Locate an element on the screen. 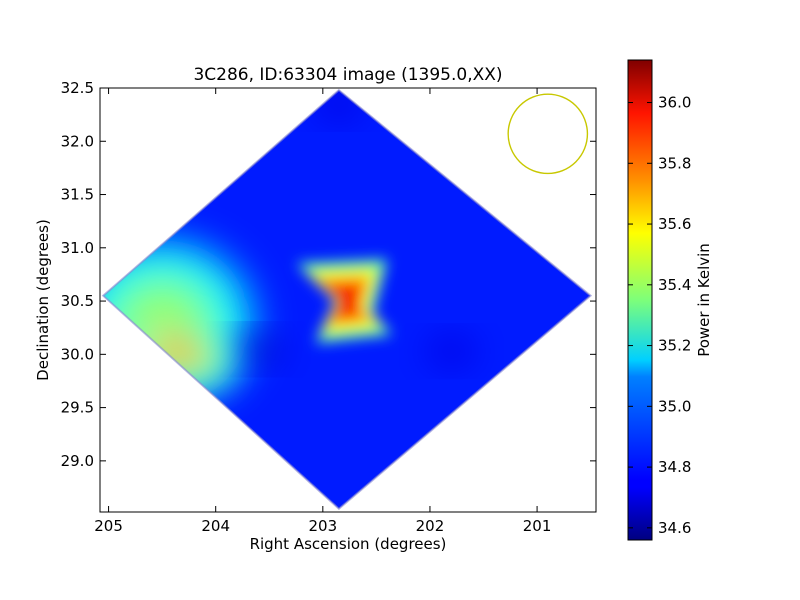 The image size is (800, 600). colorbar-tick-label: 35.6 is located at coordinates (674, 224).